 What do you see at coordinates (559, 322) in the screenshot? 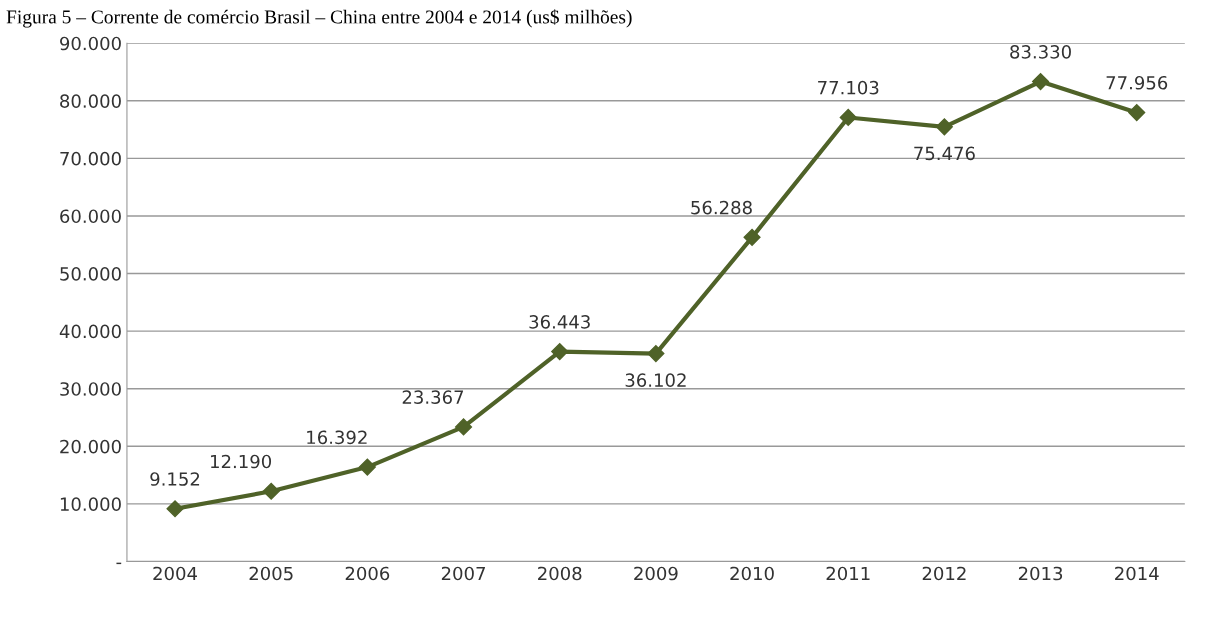
I see `data-label: 36.443` at bounding box center [559, 322].